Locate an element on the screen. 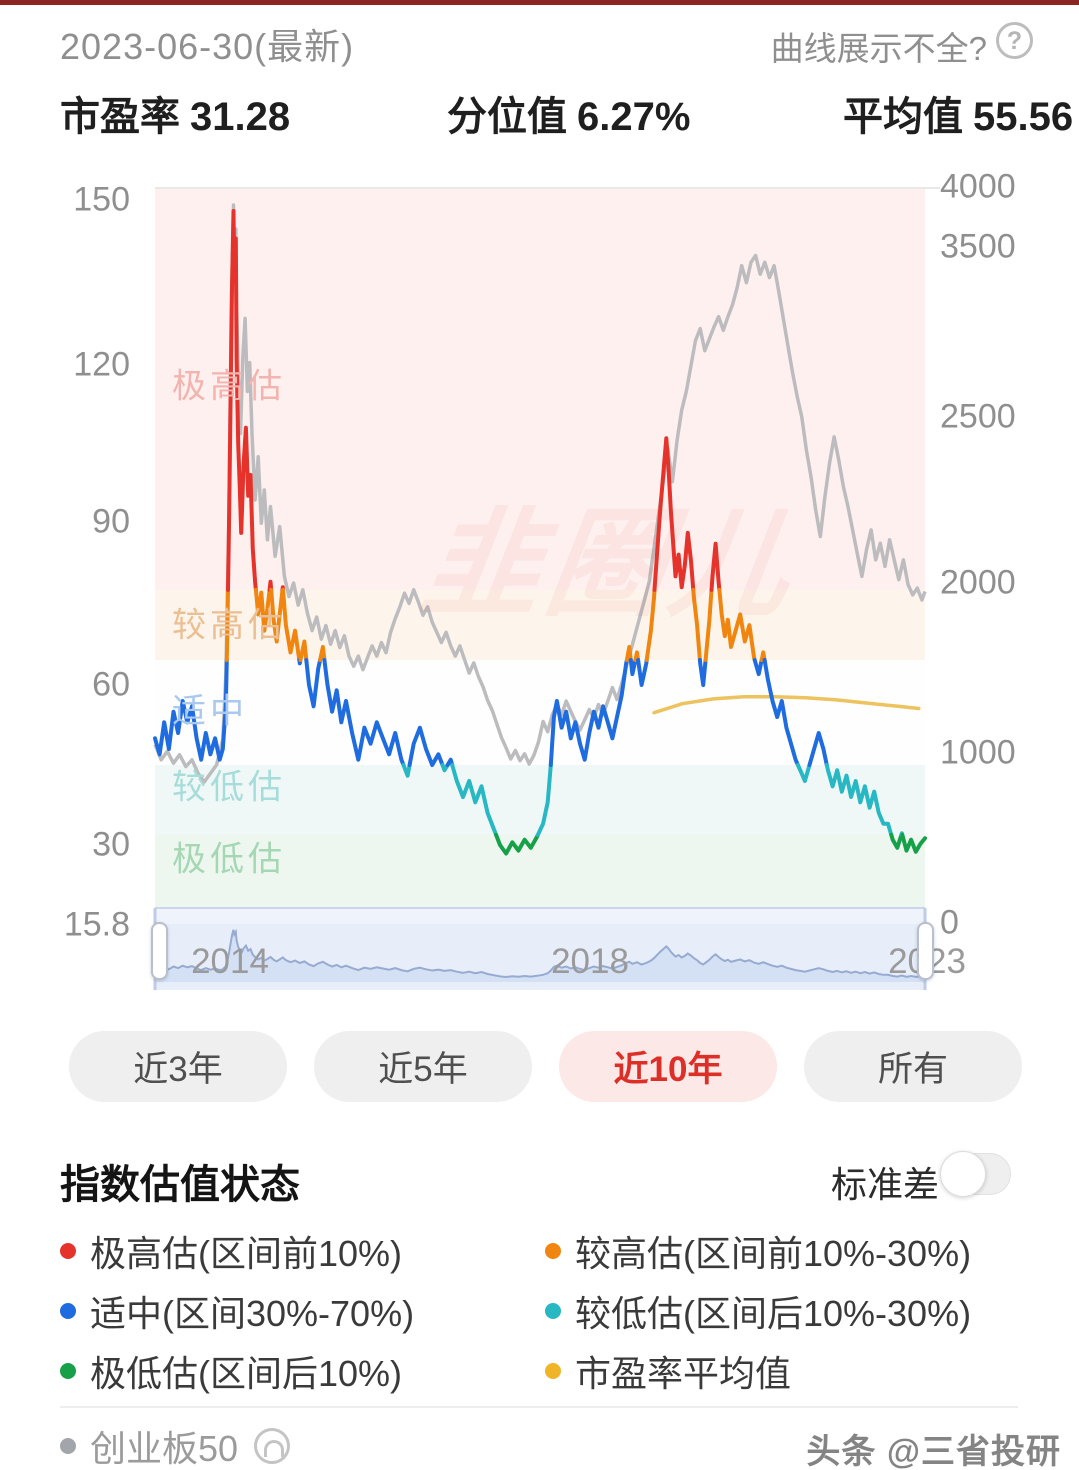 This screenshot has height=1470, width=1079. top-banner-strip is located at coordinates (539, 2).